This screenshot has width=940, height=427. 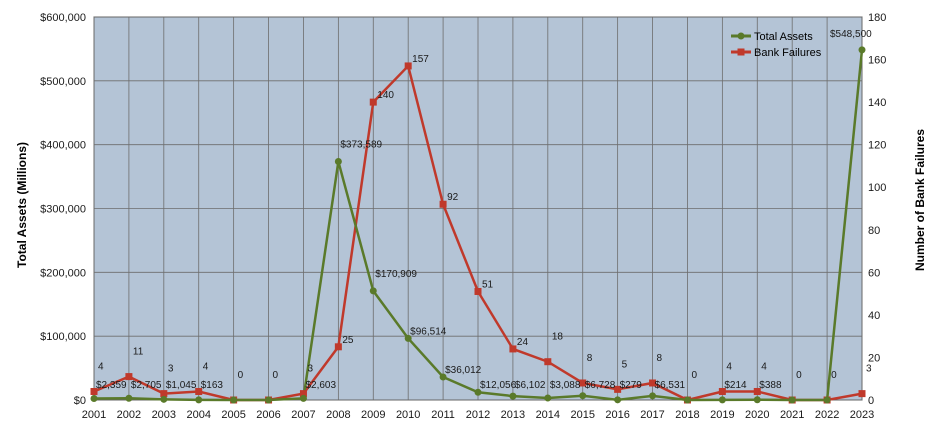 I want to click on bank-failures-data-label: 157, so click(x=420, y=59).